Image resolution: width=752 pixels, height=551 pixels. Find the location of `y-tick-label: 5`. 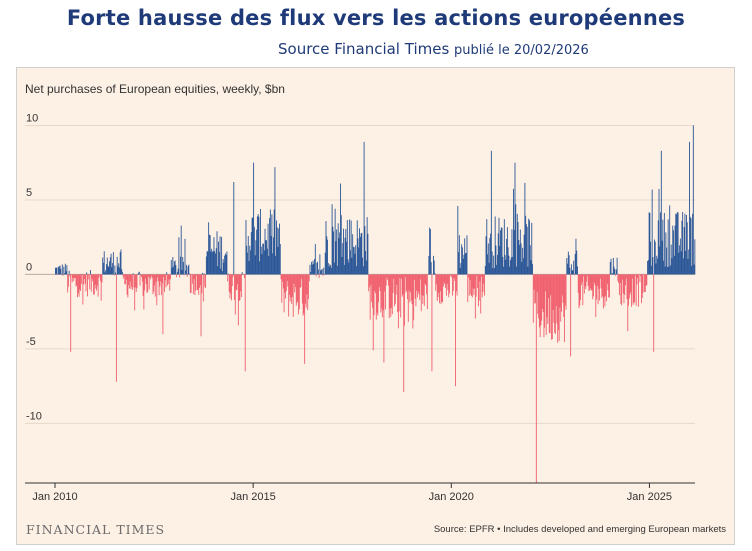

y-tick-label: 5 is located at coordinates (29, 193).